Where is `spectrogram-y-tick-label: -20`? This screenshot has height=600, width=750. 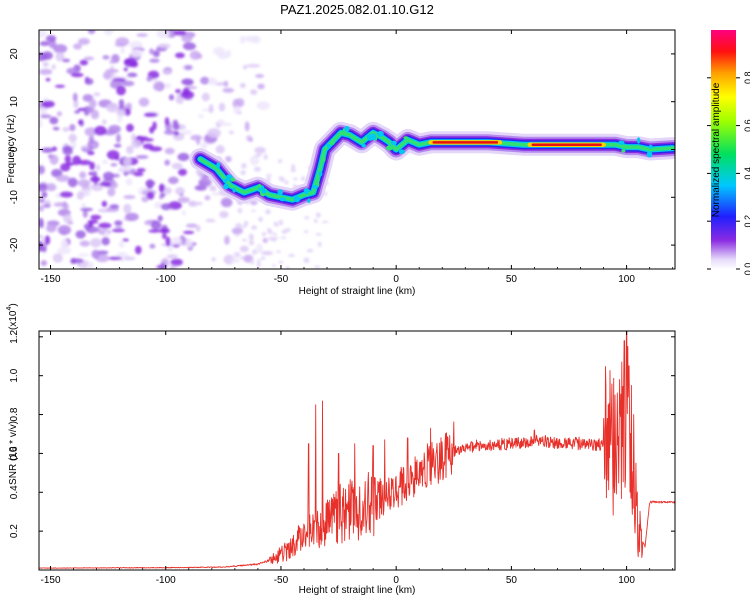 spectrogram-y-tick-label: -20 is located at coordinates (14, 244).